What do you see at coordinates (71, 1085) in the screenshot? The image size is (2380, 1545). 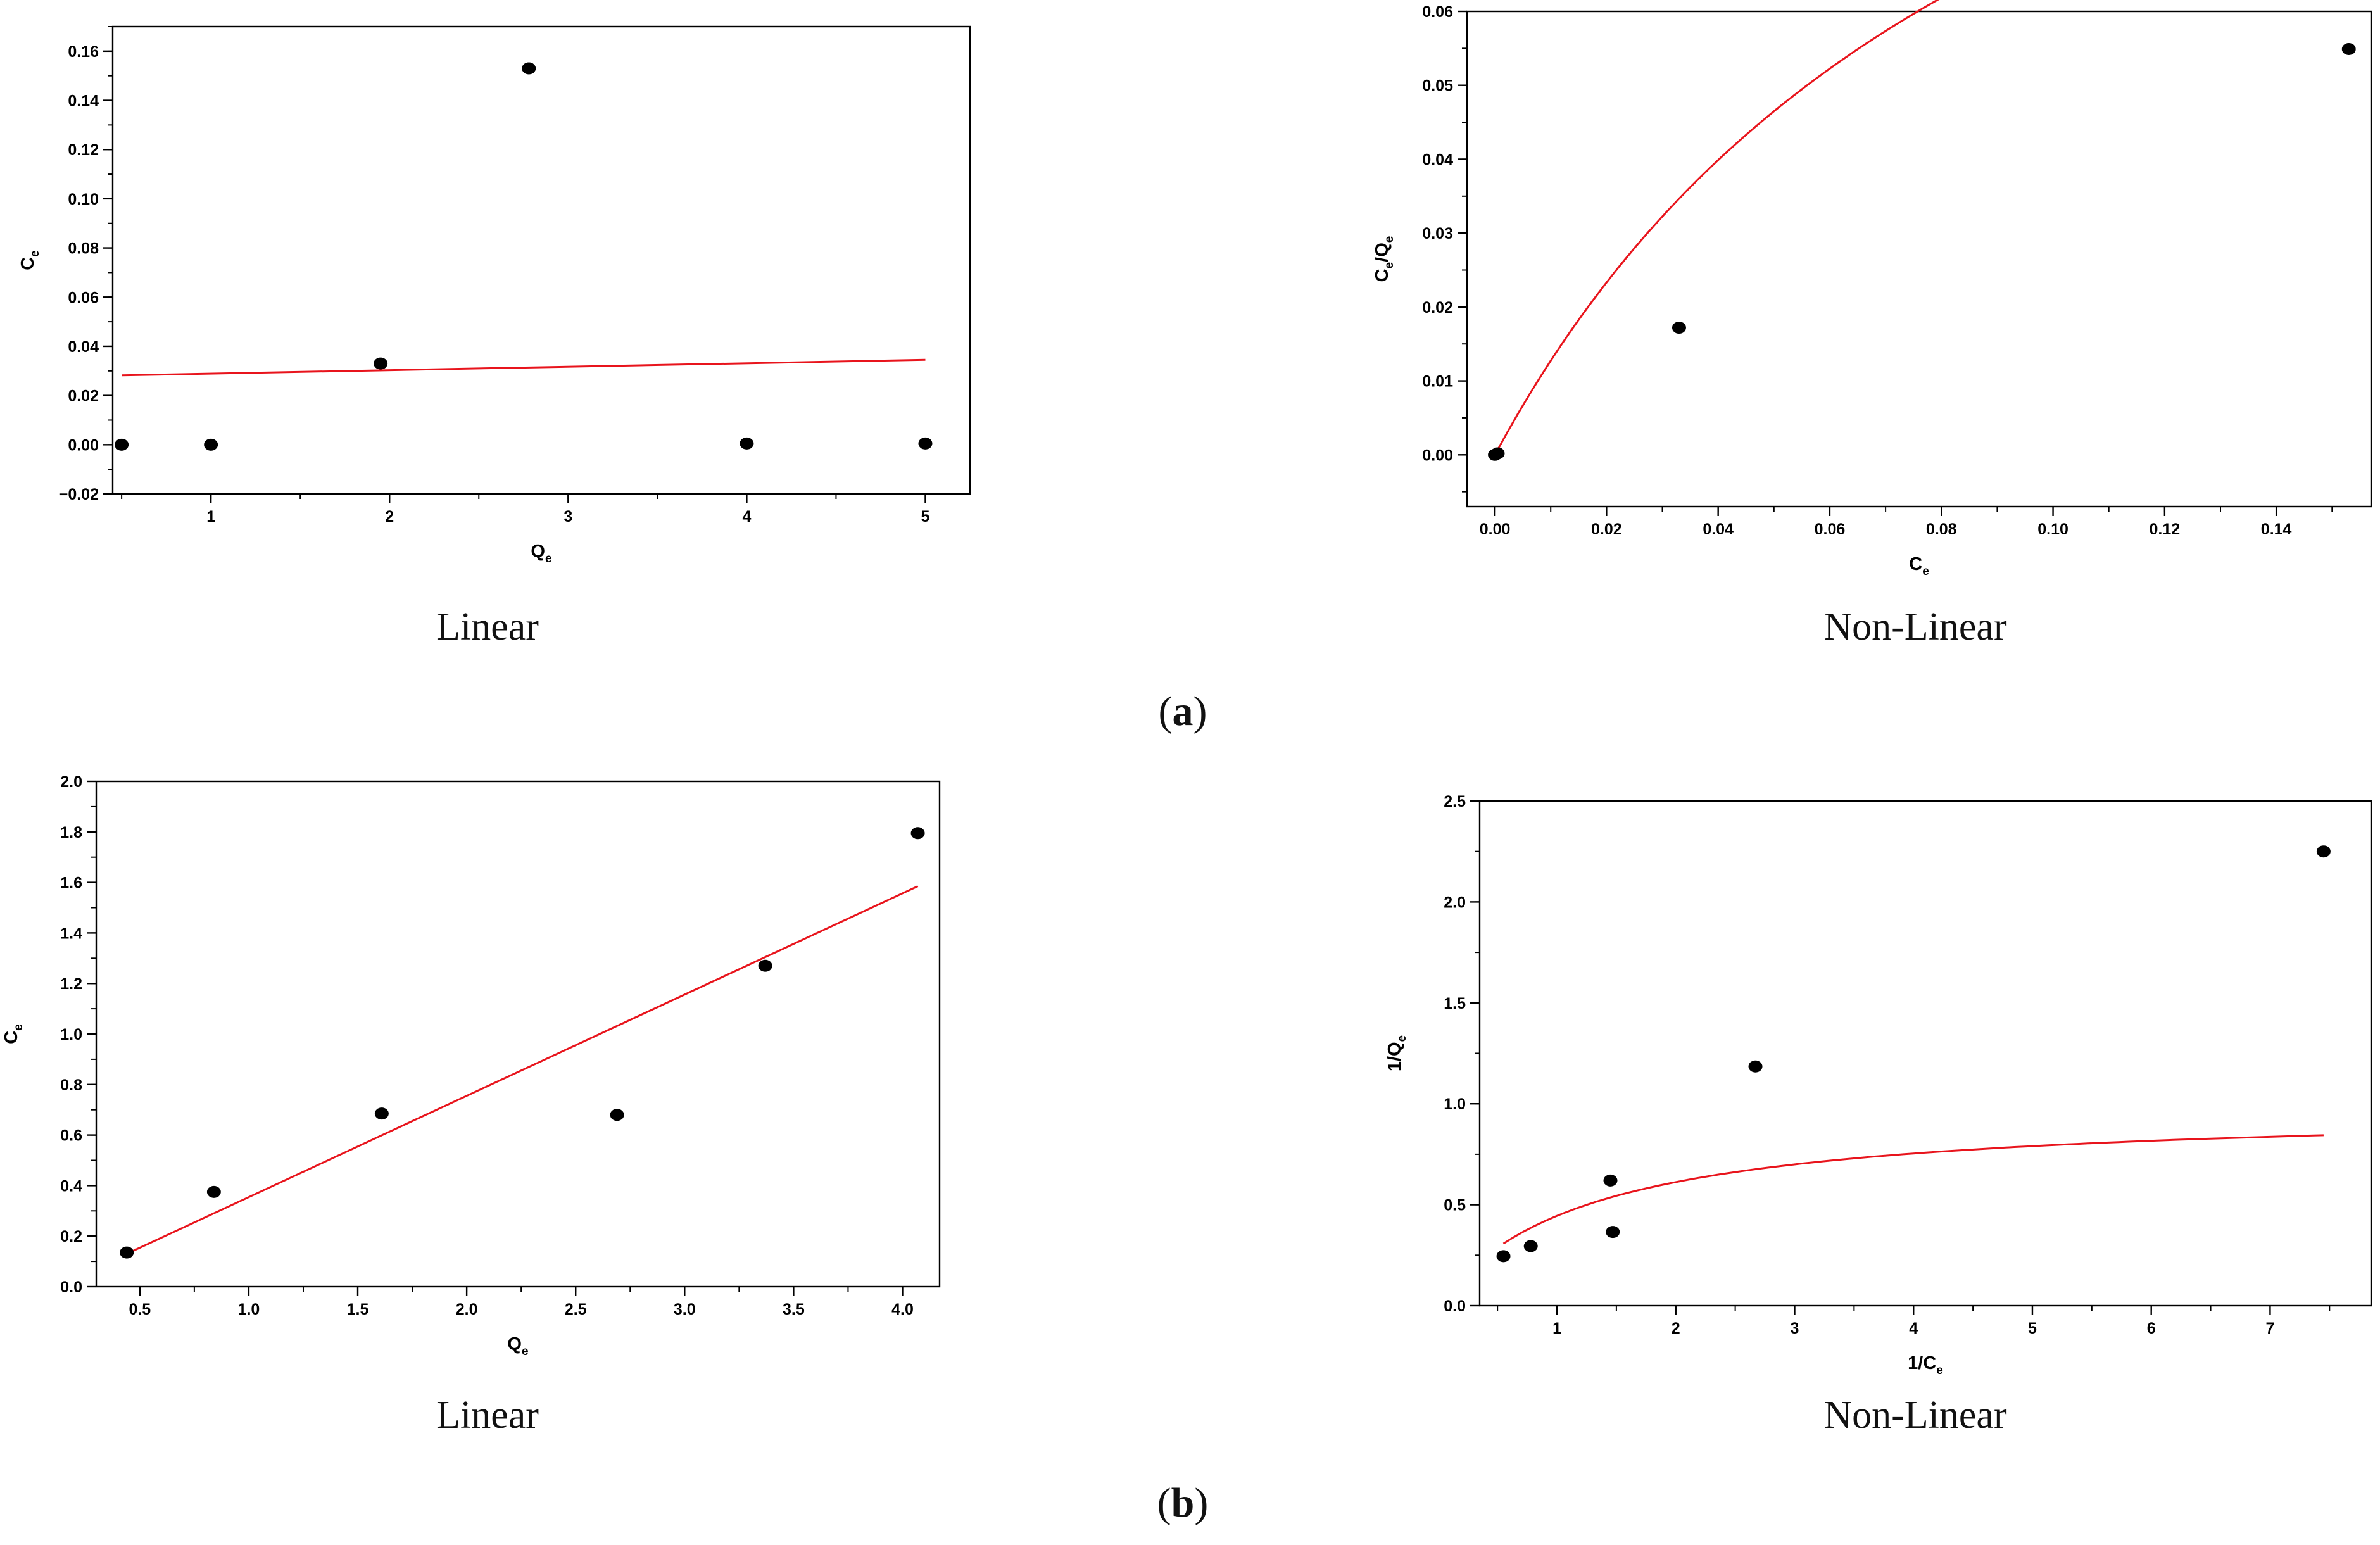 I see `y-tick-label: 0.8` at bounding box center [71, 1085].